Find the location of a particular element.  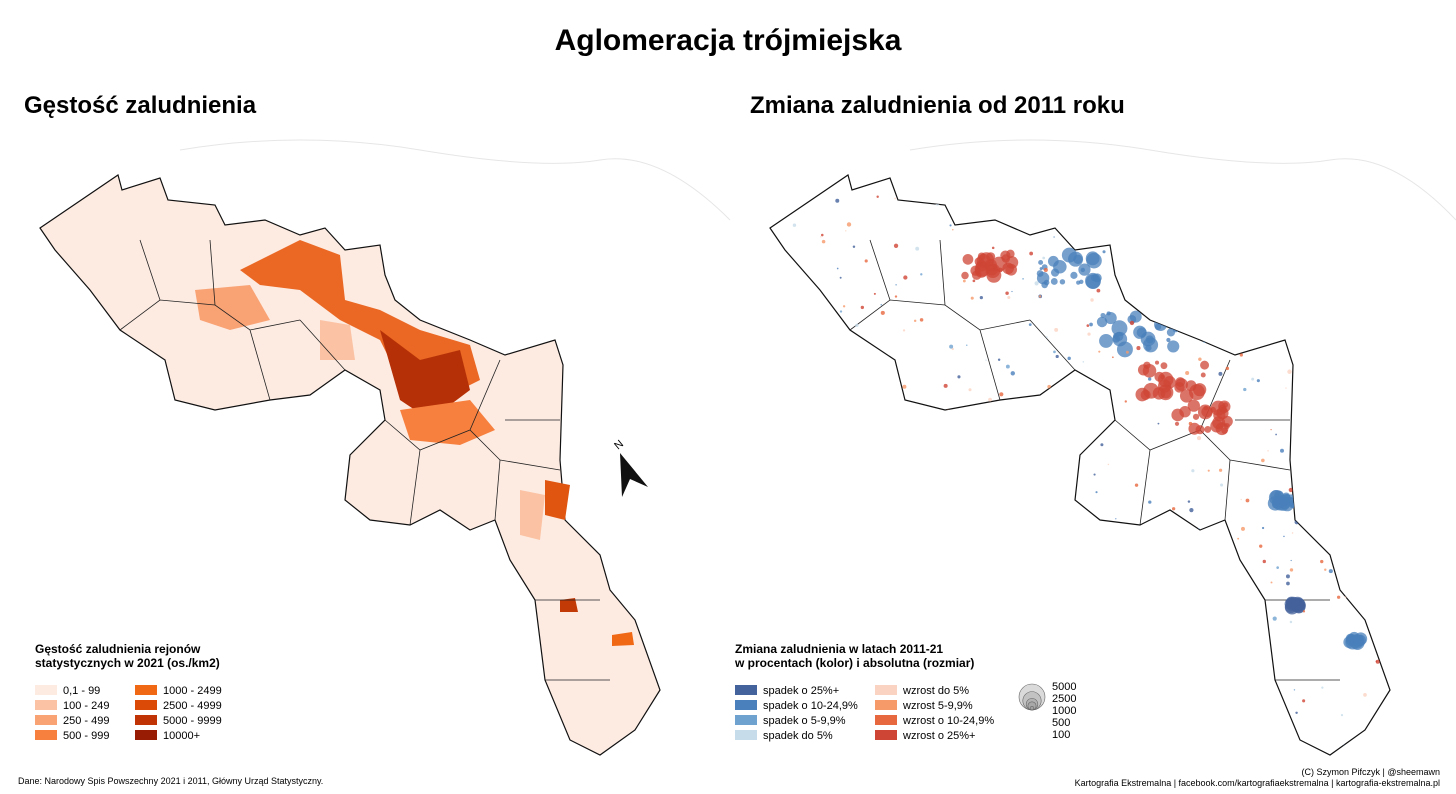

left-title: Gęstość zaludnienia is located at coordinates (140, 105).